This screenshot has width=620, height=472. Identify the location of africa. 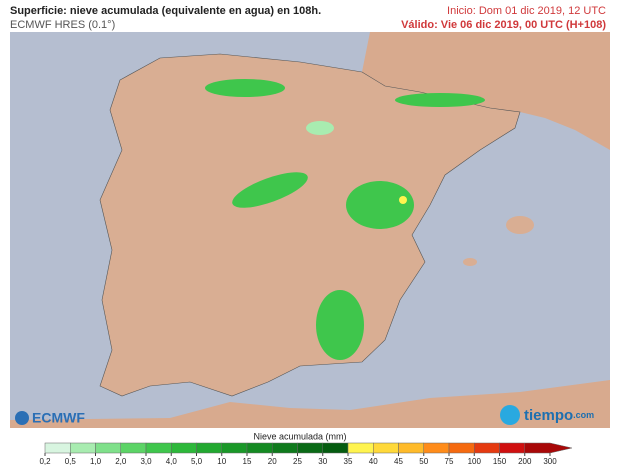
(310, 404).